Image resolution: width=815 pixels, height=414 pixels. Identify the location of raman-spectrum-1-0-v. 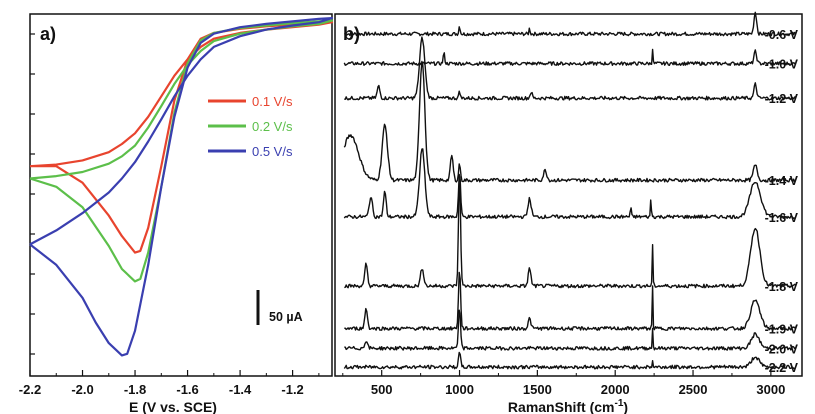
(570, 57).